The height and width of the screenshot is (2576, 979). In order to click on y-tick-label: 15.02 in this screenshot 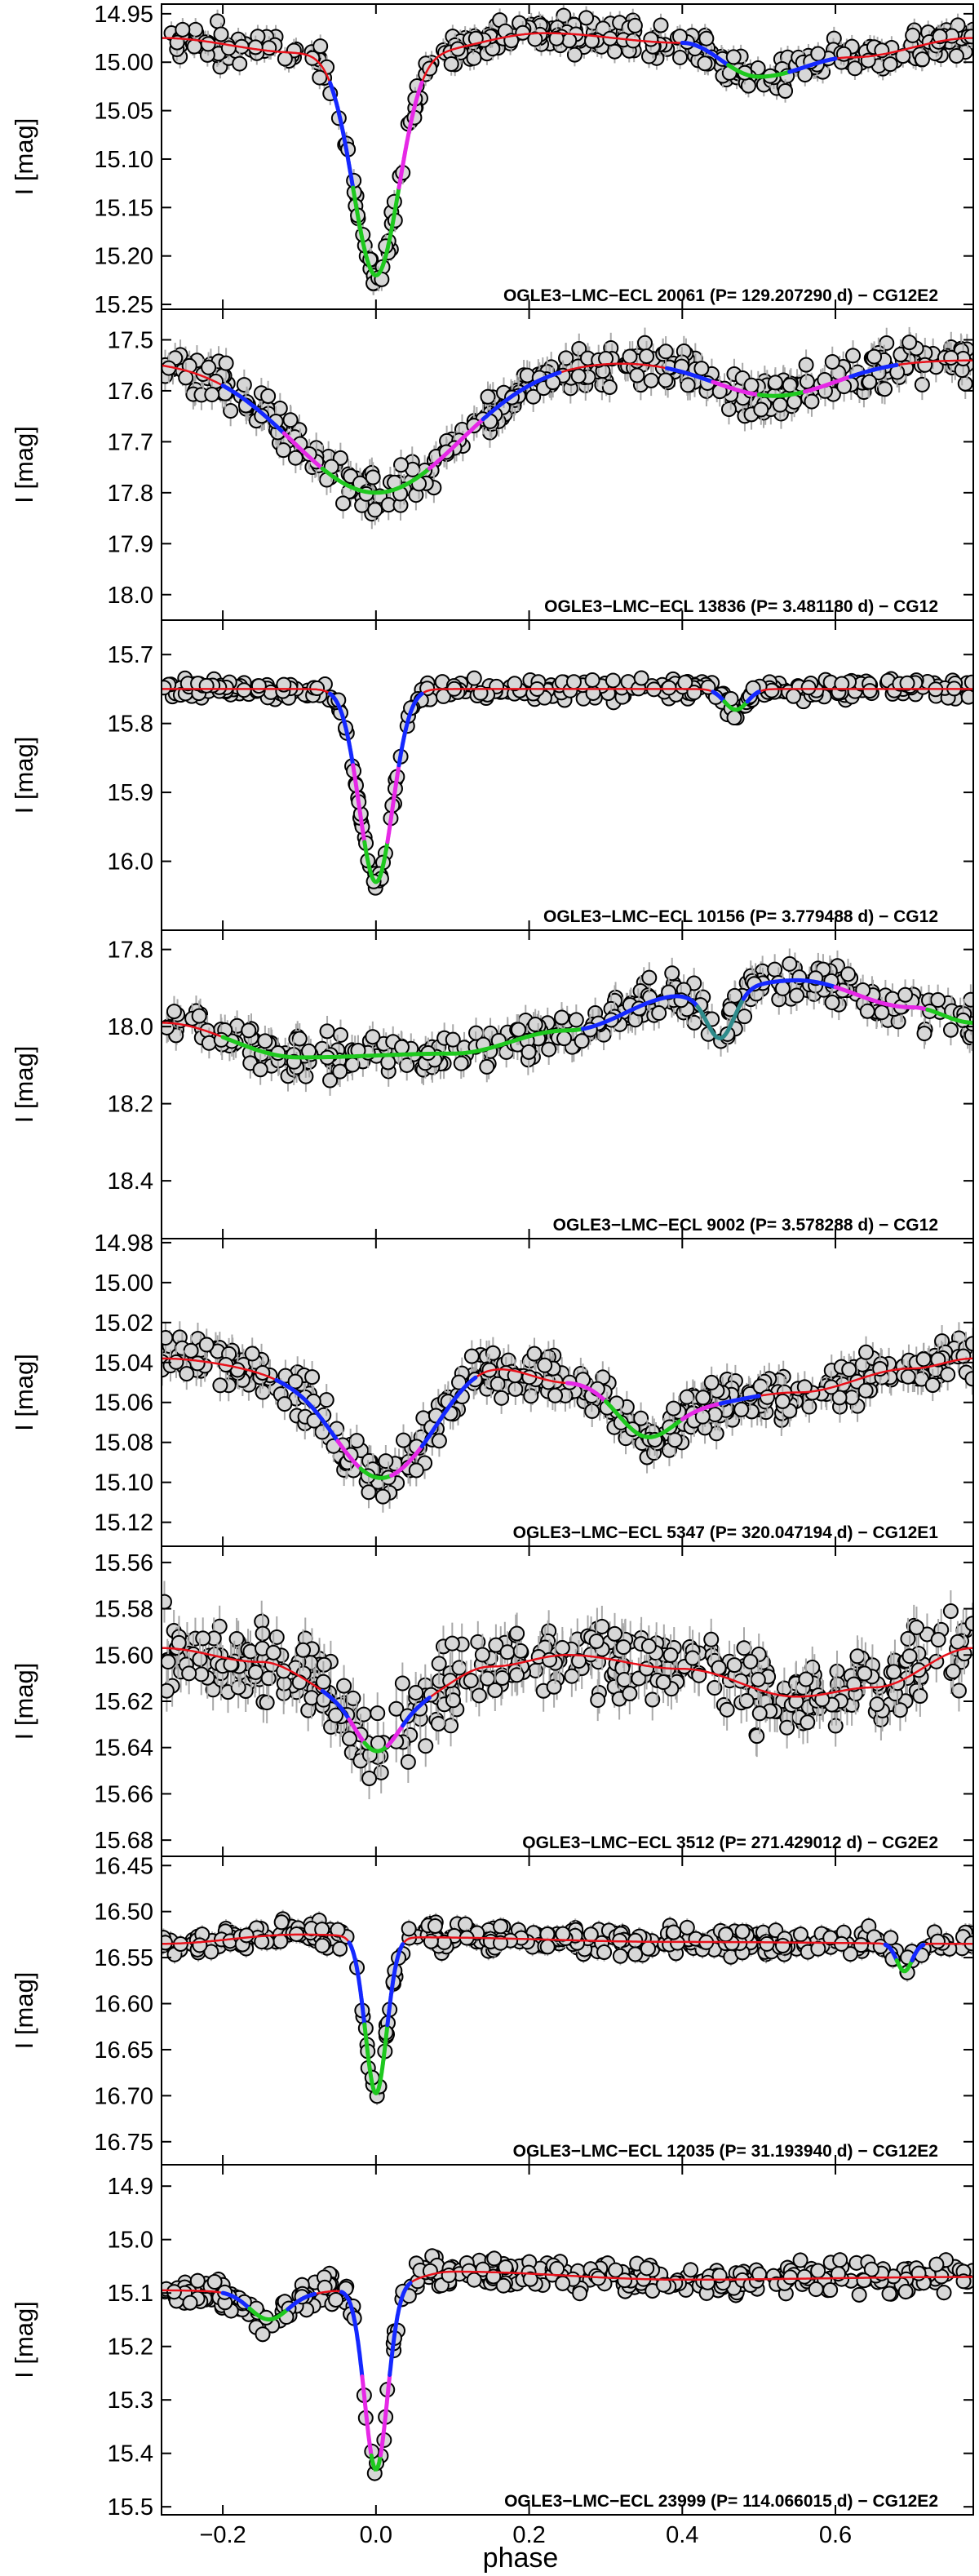, I will do `click(123, 1323)`.